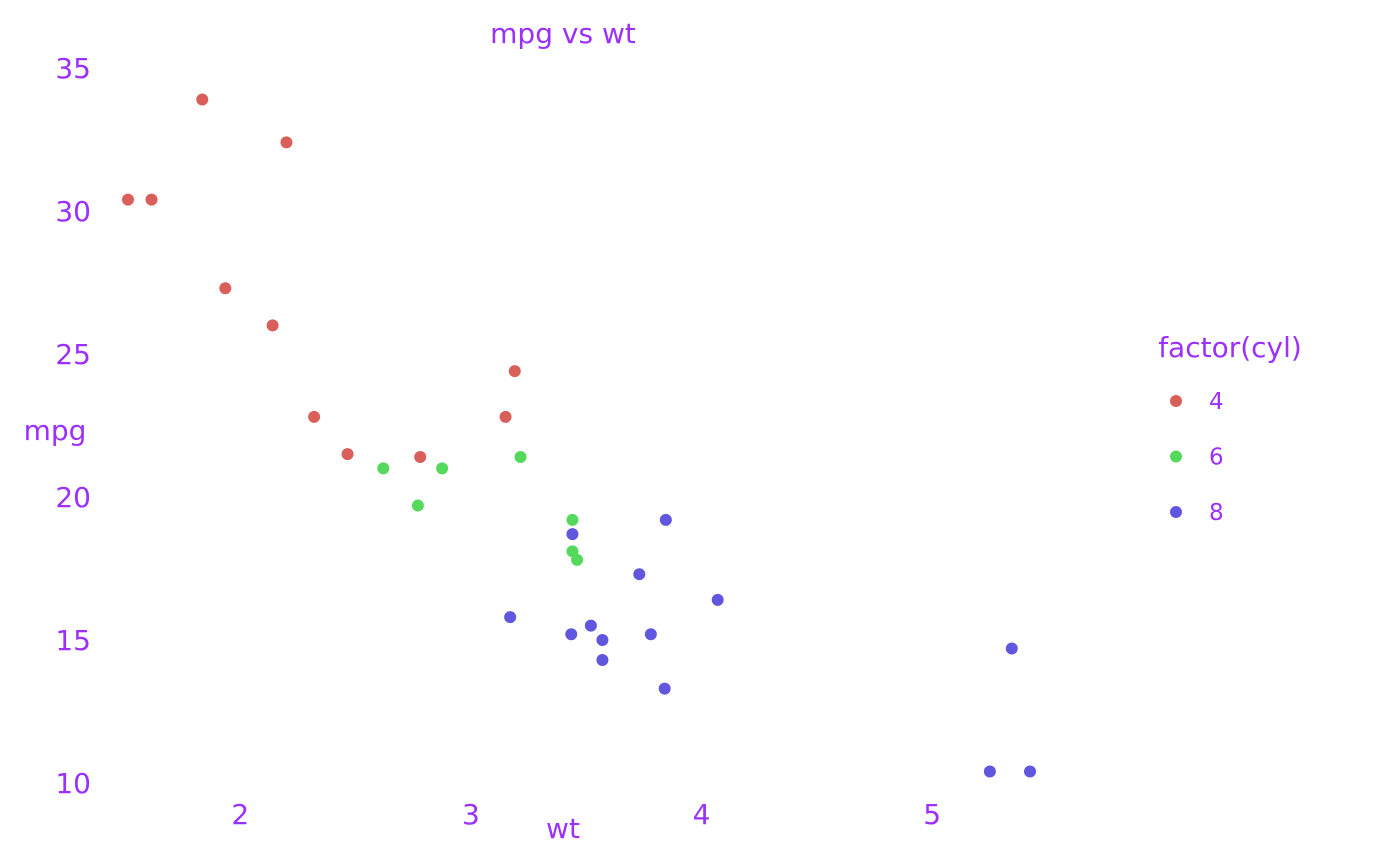 This screenshot has height=864, width=1382. Describe the element at coordinates (563, 828) in the screenshot. I see `x-axis-label: wt` at that location.